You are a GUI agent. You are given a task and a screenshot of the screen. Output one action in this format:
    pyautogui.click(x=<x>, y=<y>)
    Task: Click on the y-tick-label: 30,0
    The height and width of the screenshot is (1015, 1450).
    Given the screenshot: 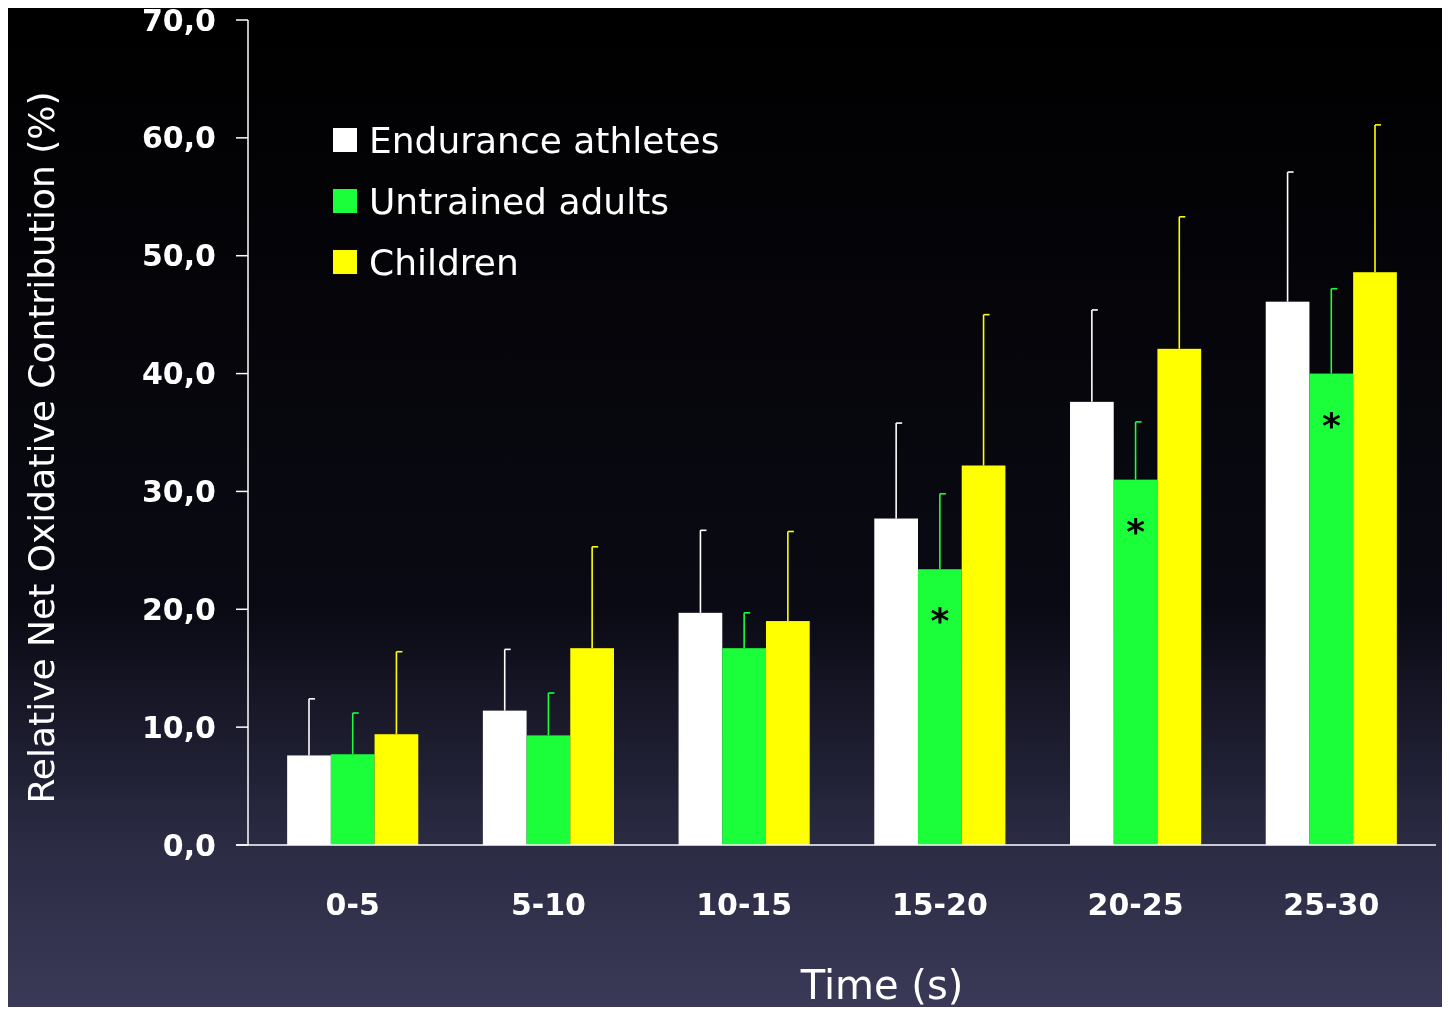 What is the action you would take?
    pyautogui.click(x=178, y=491)
    